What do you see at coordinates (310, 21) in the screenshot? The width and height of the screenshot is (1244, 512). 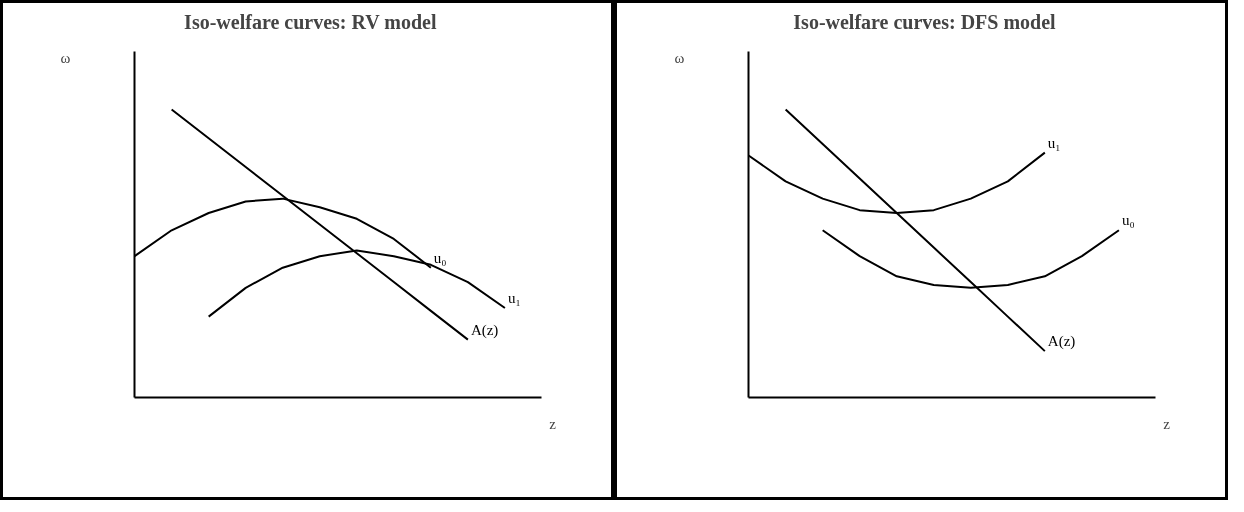 I see `chart-title: Iso-welfare curves: RV model` at bounding box center [310, 21].